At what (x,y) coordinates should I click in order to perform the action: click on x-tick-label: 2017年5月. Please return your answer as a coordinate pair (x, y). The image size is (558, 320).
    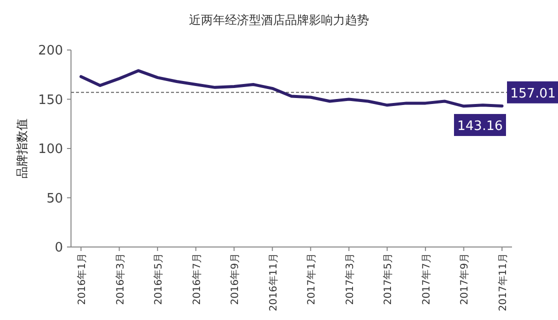
    Looking at the image, I should click on (388, 279).